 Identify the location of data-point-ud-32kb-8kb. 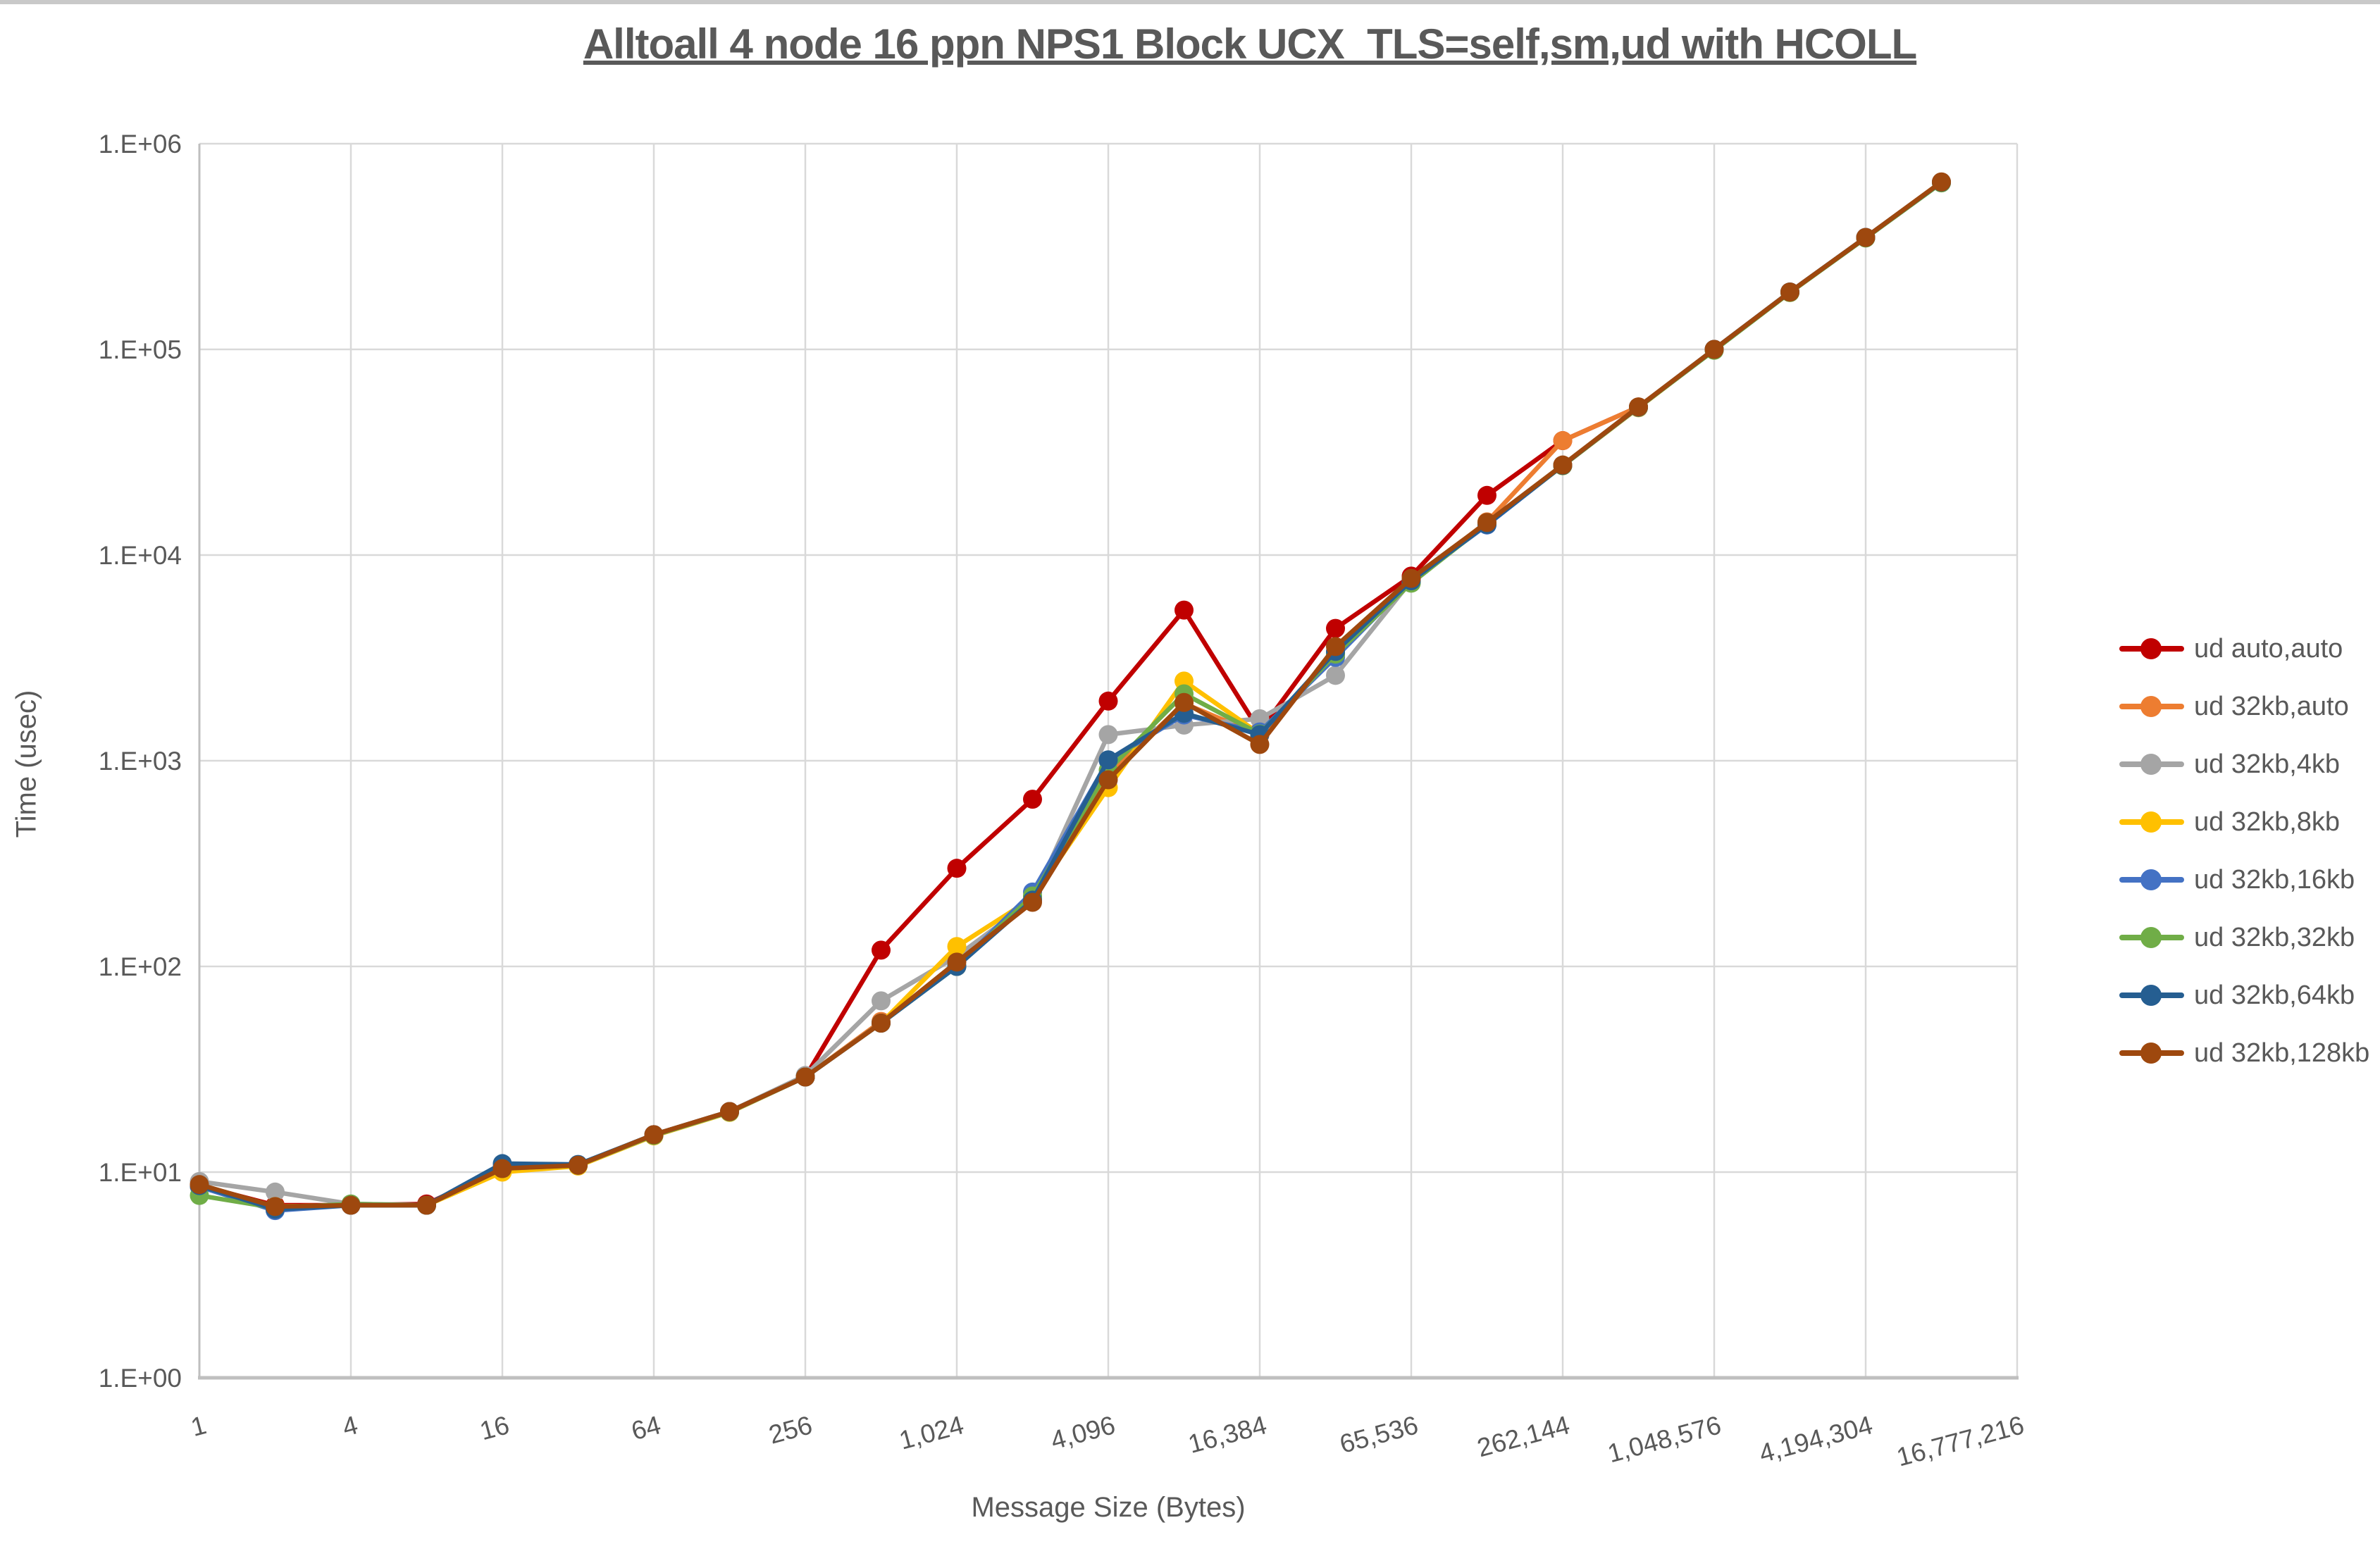
(957, 947).